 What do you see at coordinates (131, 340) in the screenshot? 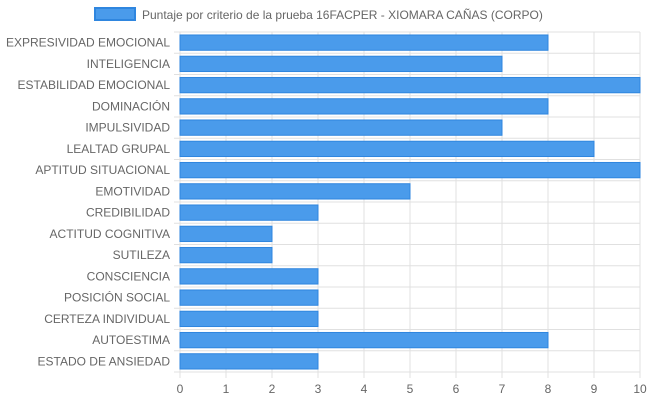
I see `category-label: AUTOESTIMA` at bounding box center [131, 340].